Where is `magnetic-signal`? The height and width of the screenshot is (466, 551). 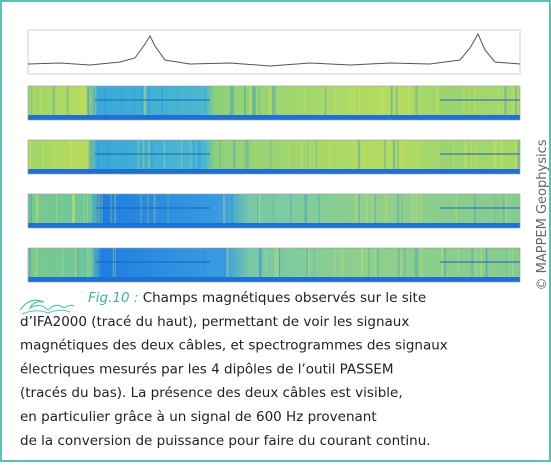
magnetic-signal is located at coordinates (274, 49).